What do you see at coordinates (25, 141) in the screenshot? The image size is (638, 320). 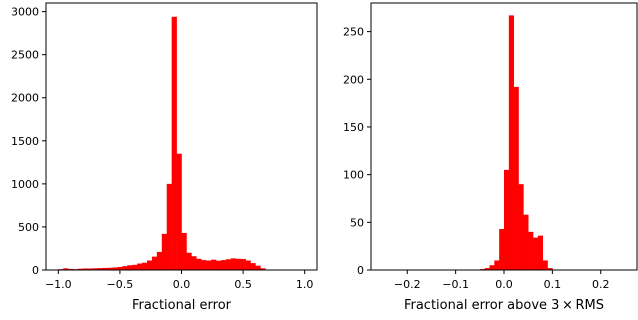 I see `left-y-tick-label: 1500` at bounding box center [25, 141].